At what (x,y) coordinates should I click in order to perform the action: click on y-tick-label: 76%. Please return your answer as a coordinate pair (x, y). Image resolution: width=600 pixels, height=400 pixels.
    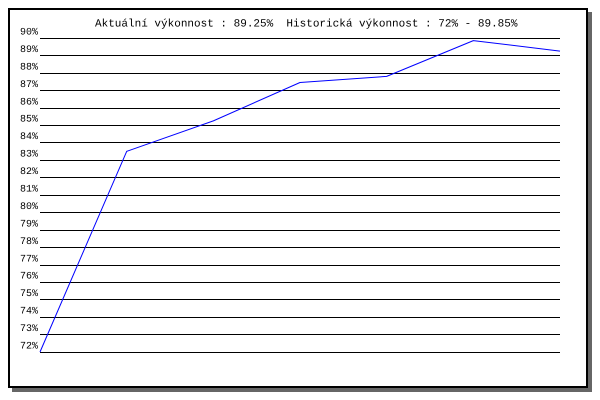
    Looking at the image, I should click on (29, 277).